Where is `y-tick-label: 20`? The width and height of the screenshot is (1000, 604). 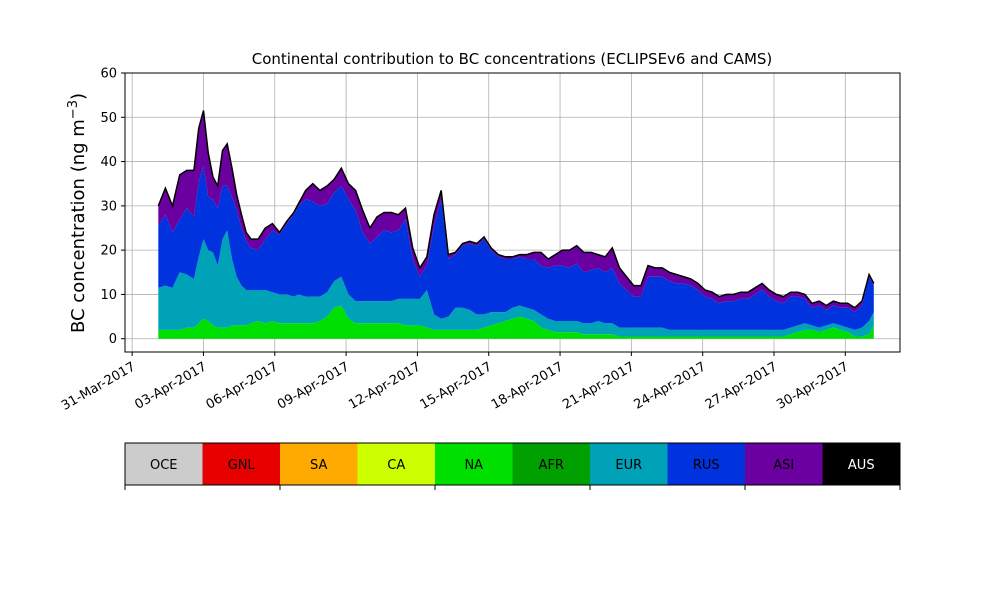
y-tick-label: 20 is located at coordinates (108, 251).